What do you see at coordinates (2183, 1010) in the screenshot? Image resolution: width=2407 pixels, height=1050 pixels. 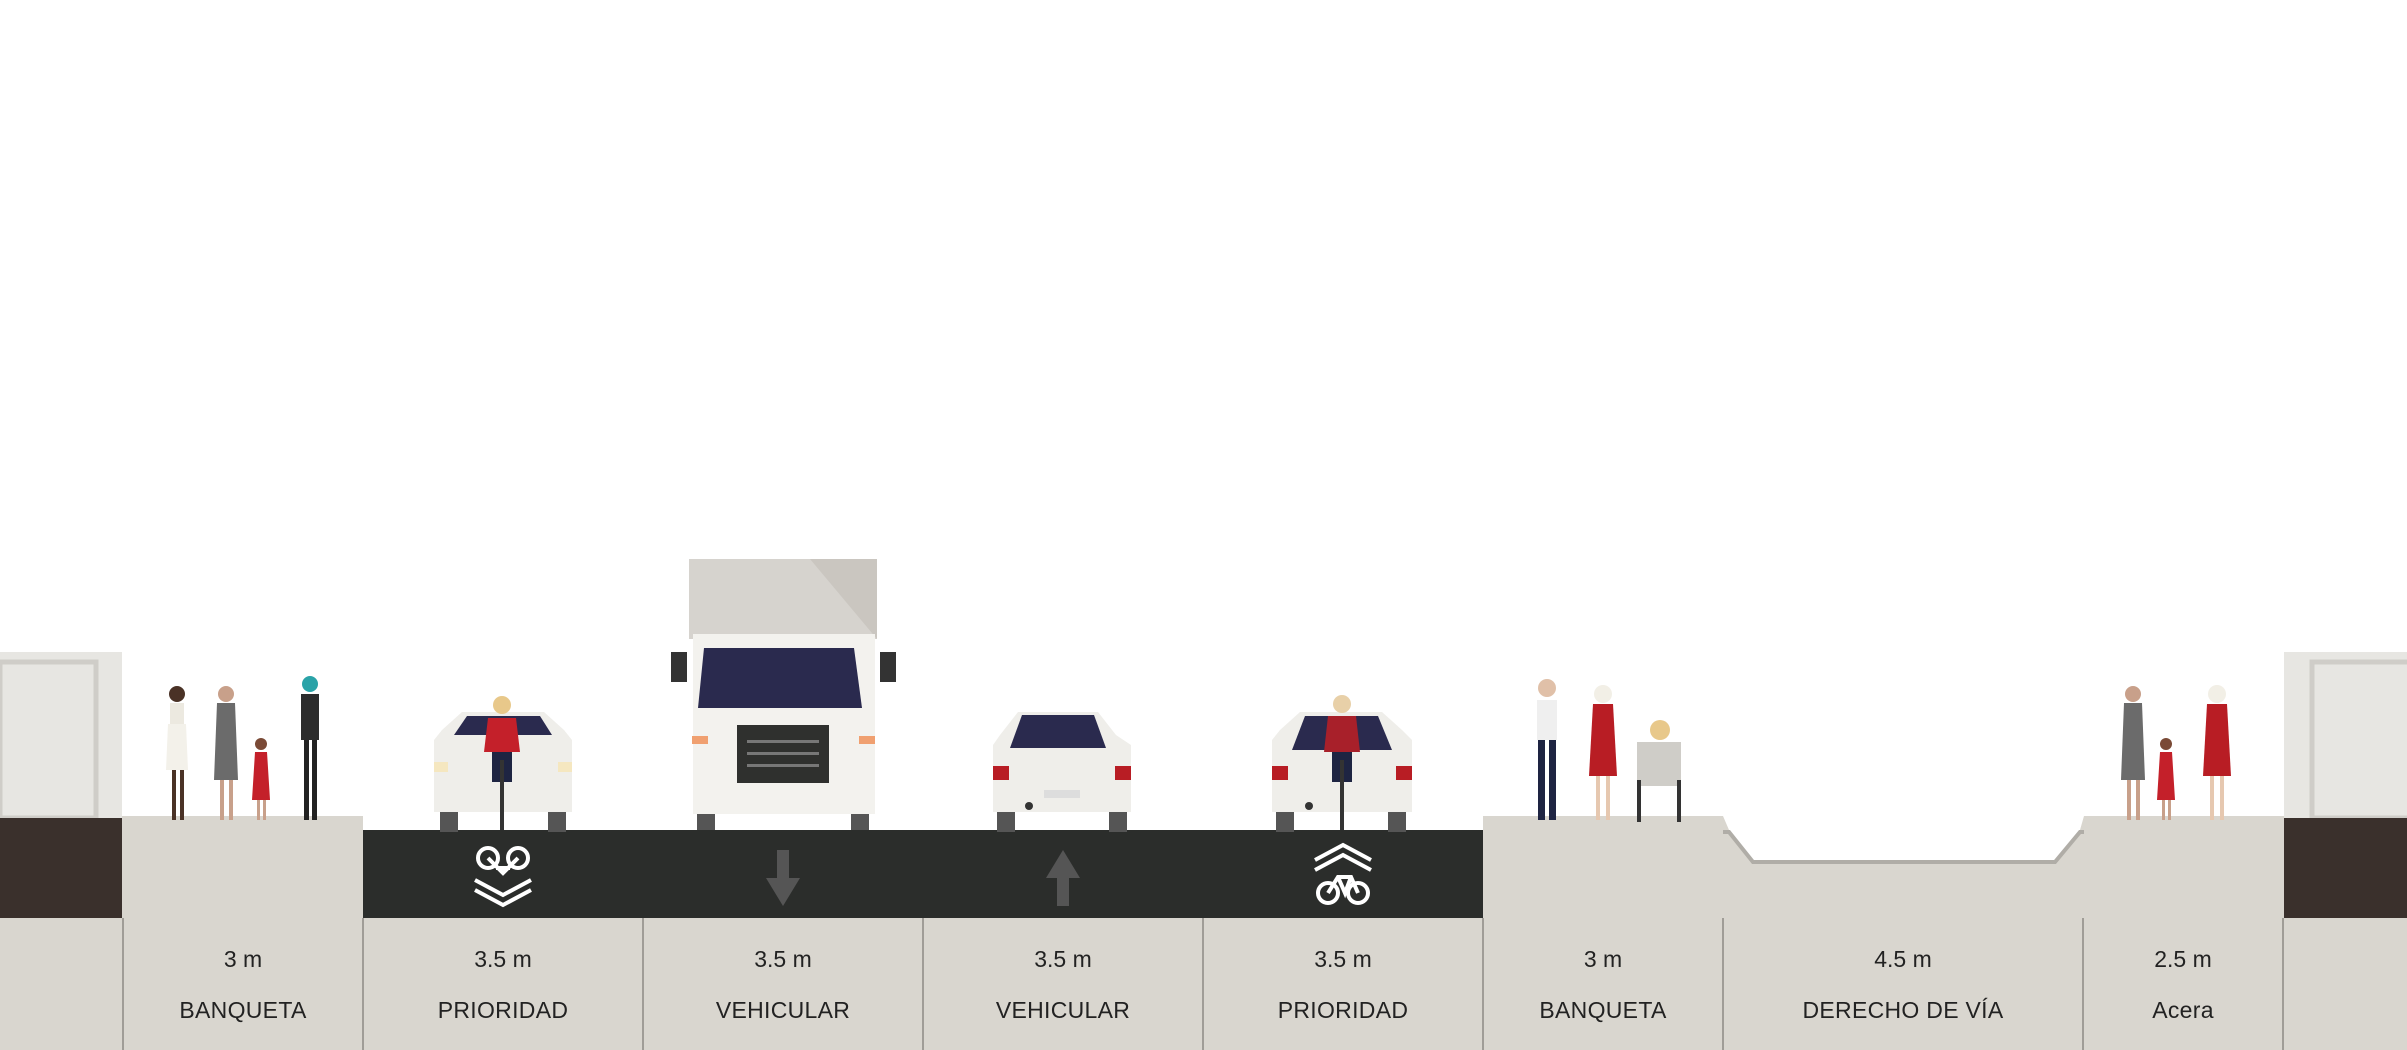 I see `segment-name: Acera` at bounding box center [2183, 1010].